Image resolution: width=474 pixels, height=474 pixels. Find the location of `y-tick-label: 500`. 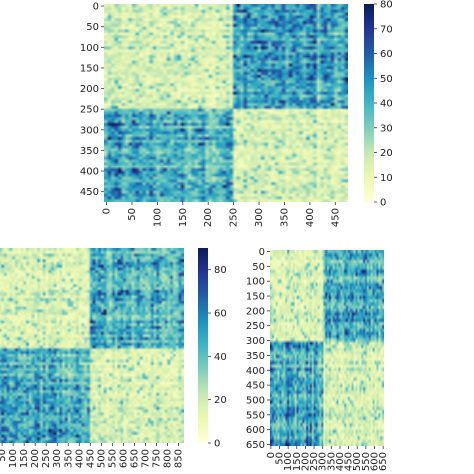

y-tick-label: 500 is located at coordinates (255, 400).